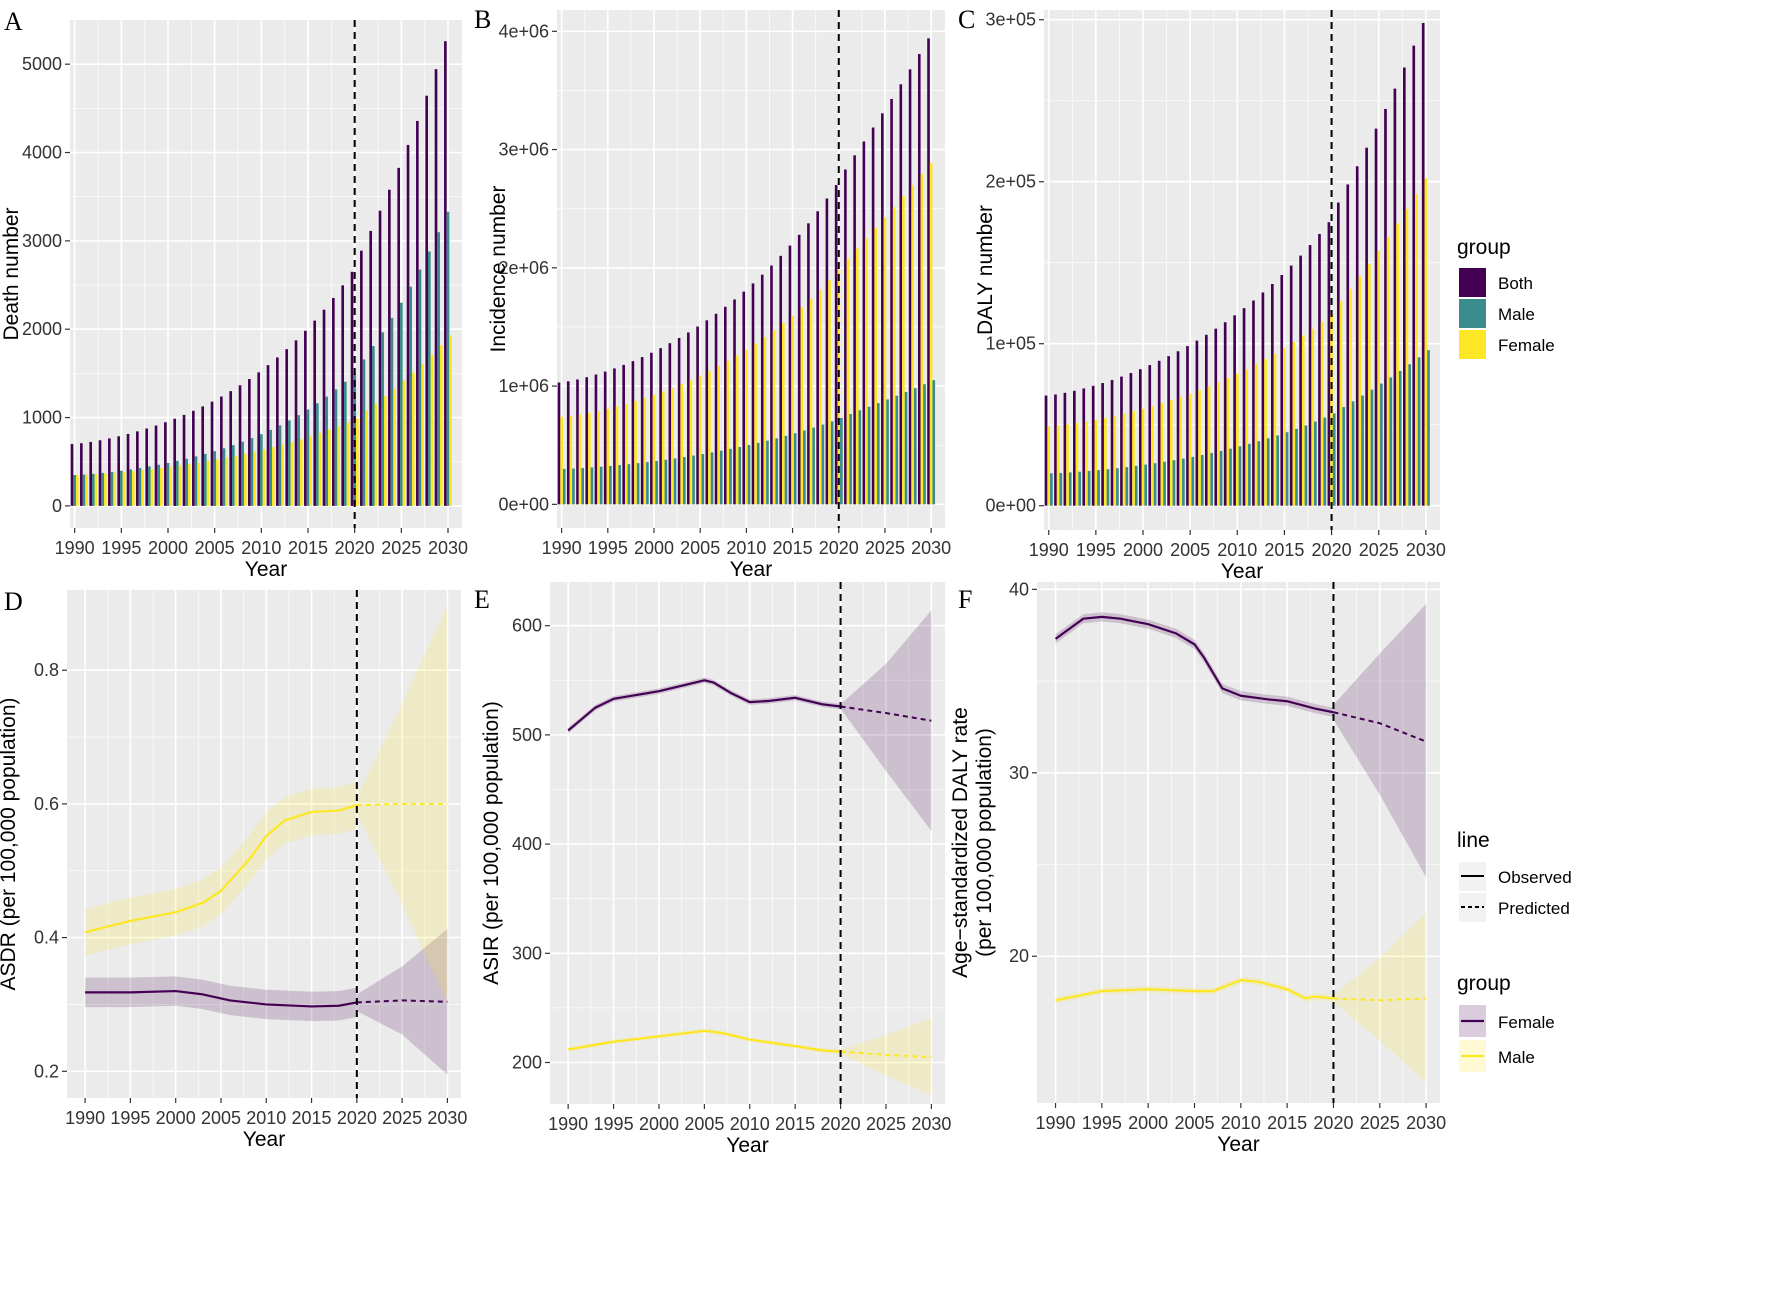  Describe the element at coordinates (984, 842) in the screenshot. I see `y-axis-title: (per 100,000 population)` at that location.